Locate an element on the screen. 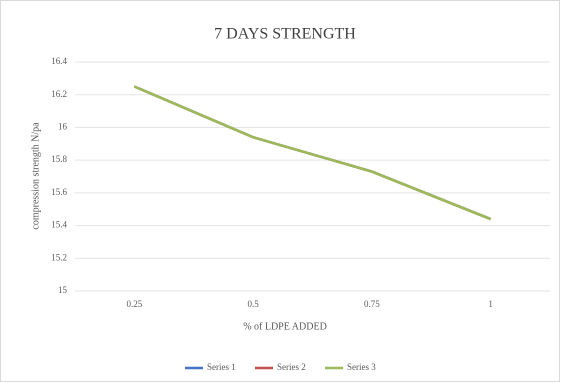 This screenshot has width=561, height=383. y-tick-label: 16 is located at coordinates (63, 126).